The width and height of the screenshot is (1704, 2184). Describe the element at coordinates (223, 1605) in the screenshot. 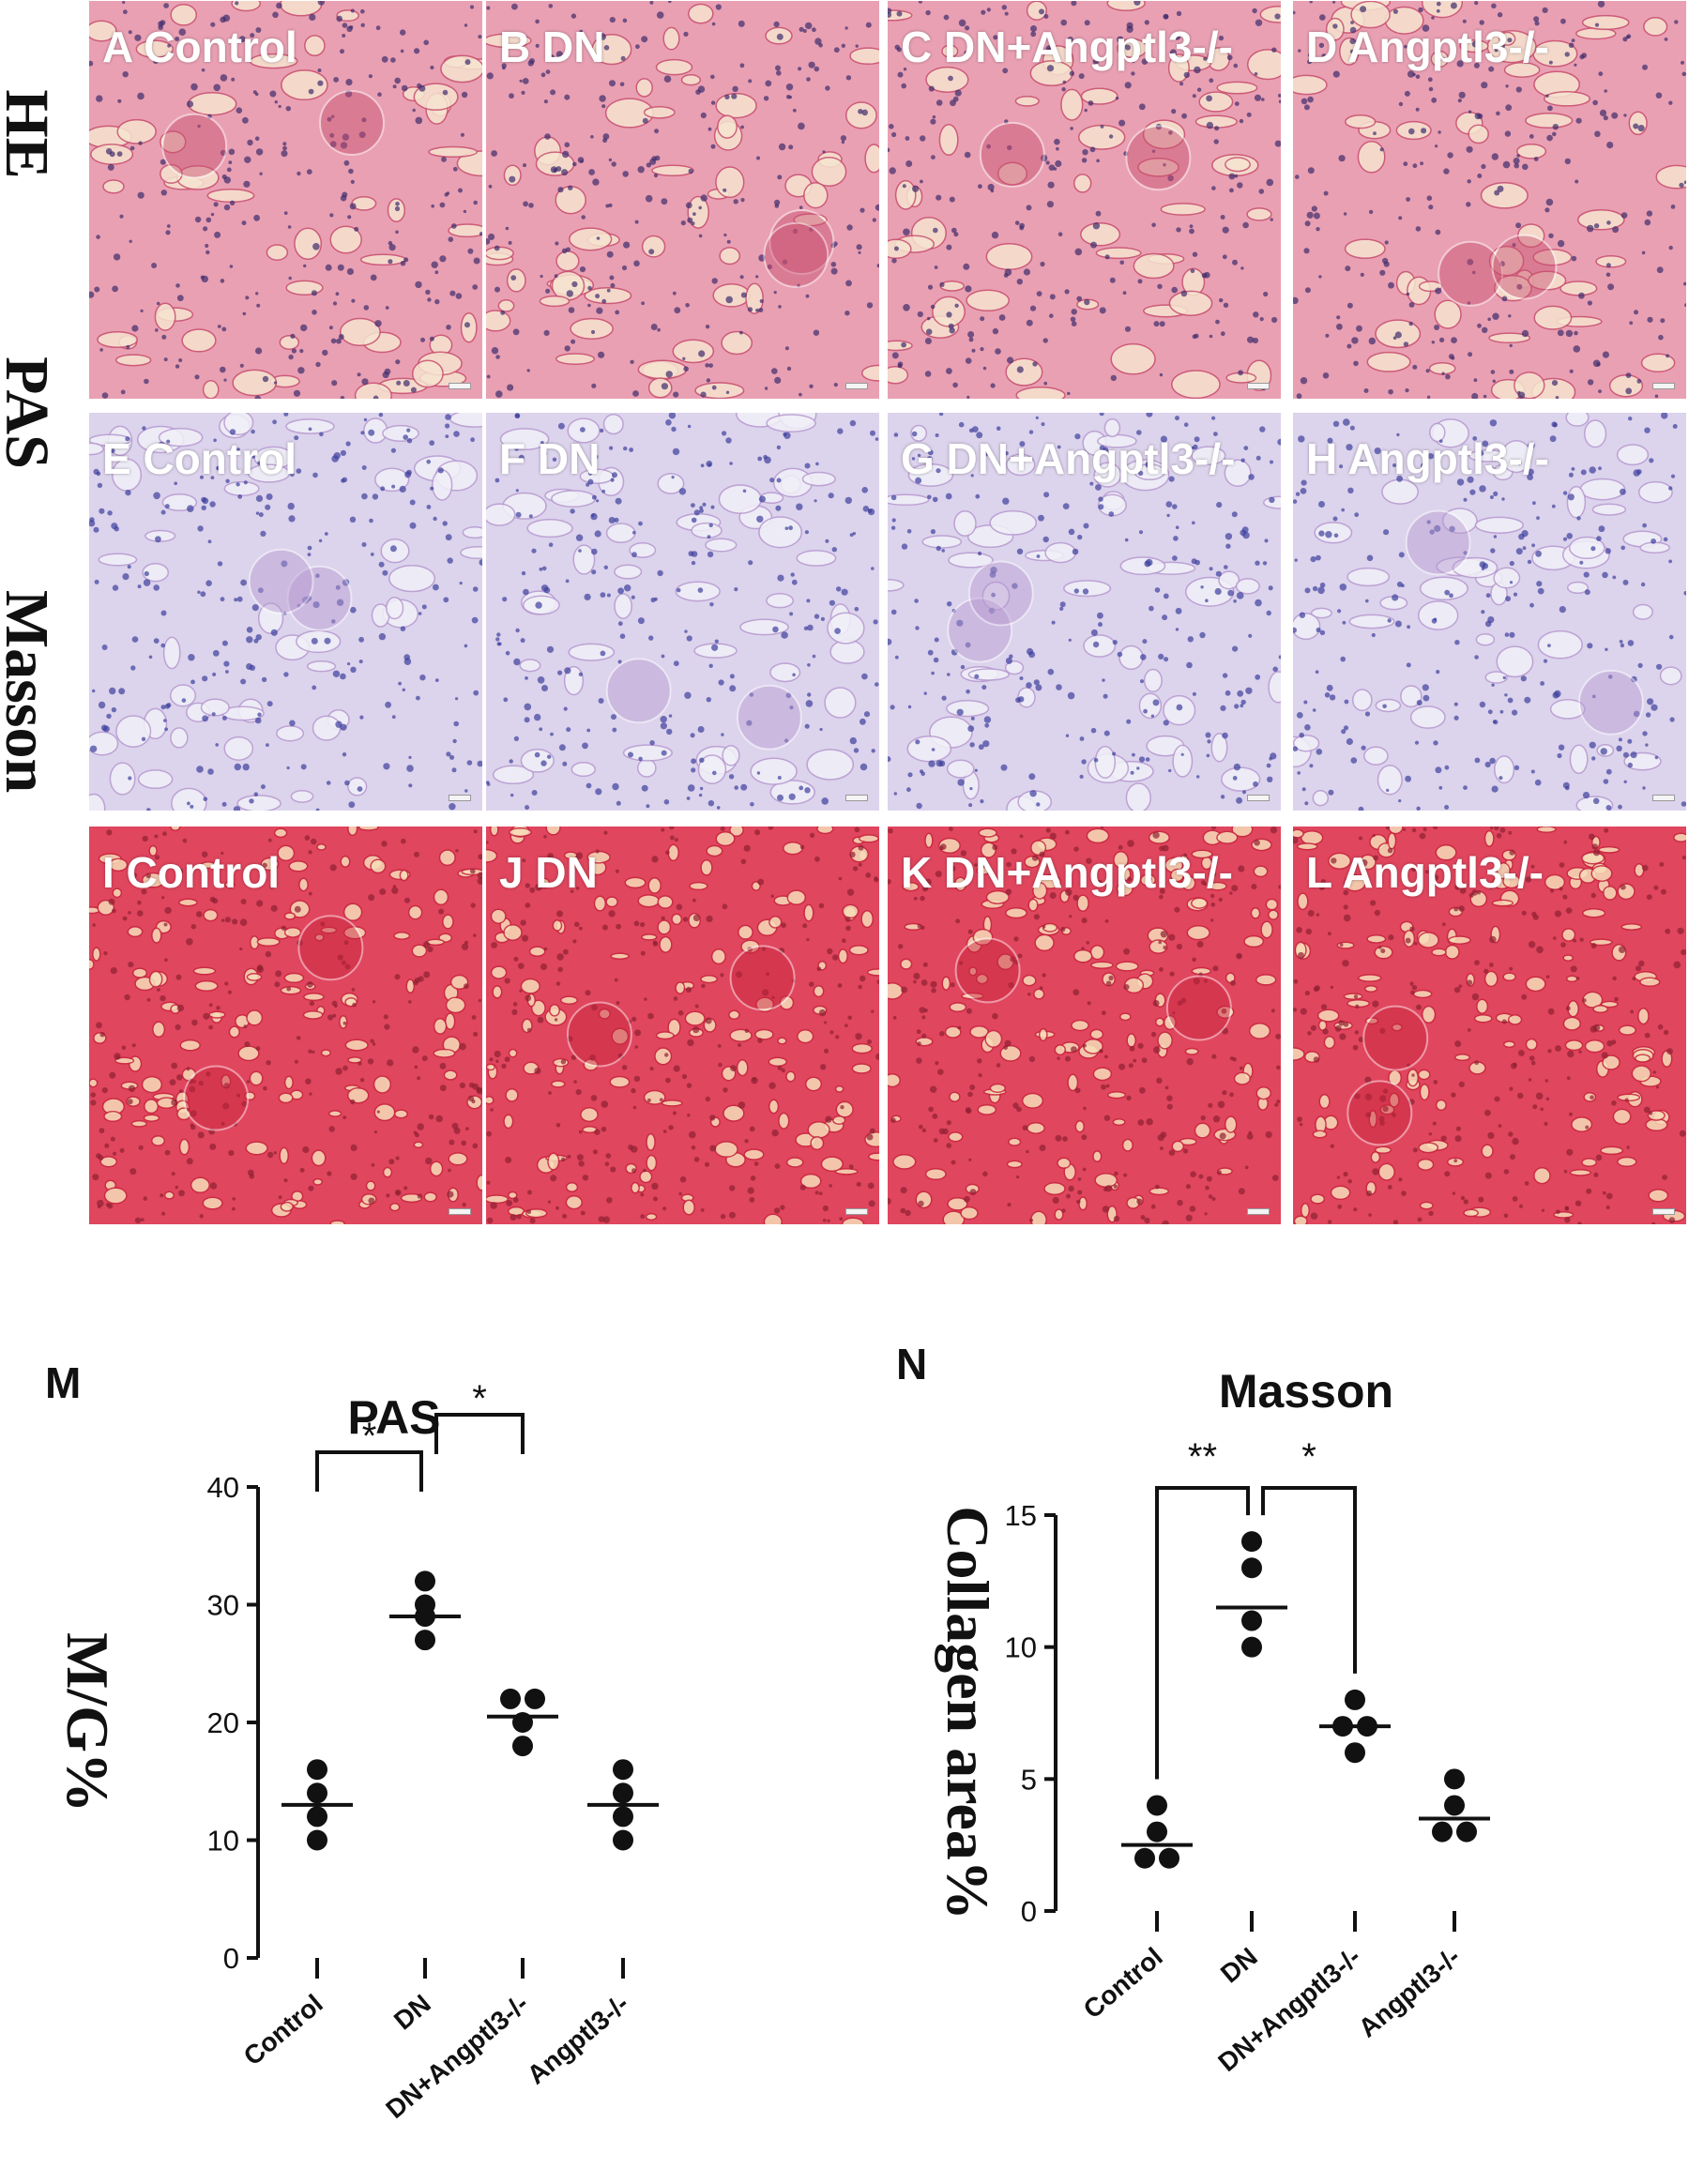

I see `chart-m-y-tick-label: 30` at that location.